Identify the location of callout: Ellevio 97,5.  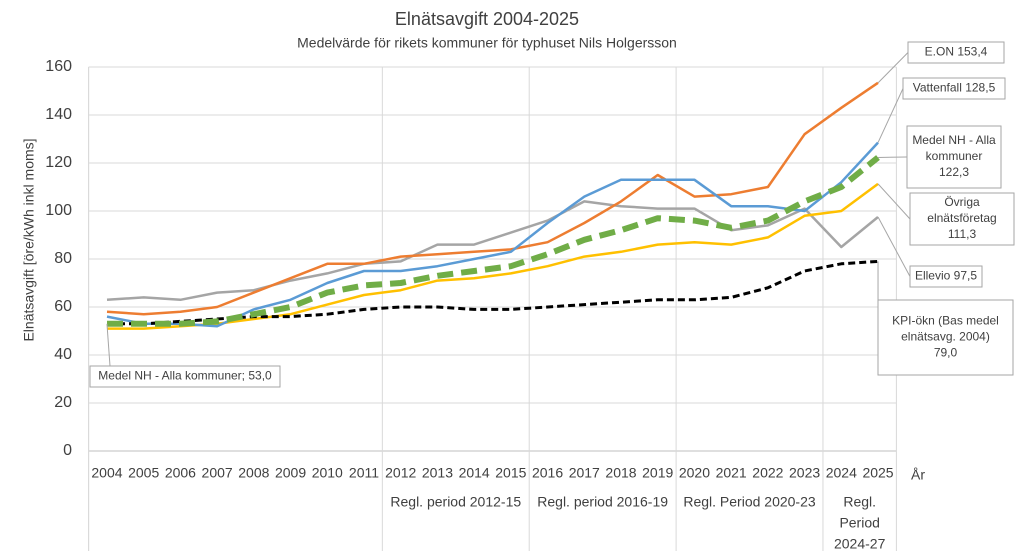
(930, 252).